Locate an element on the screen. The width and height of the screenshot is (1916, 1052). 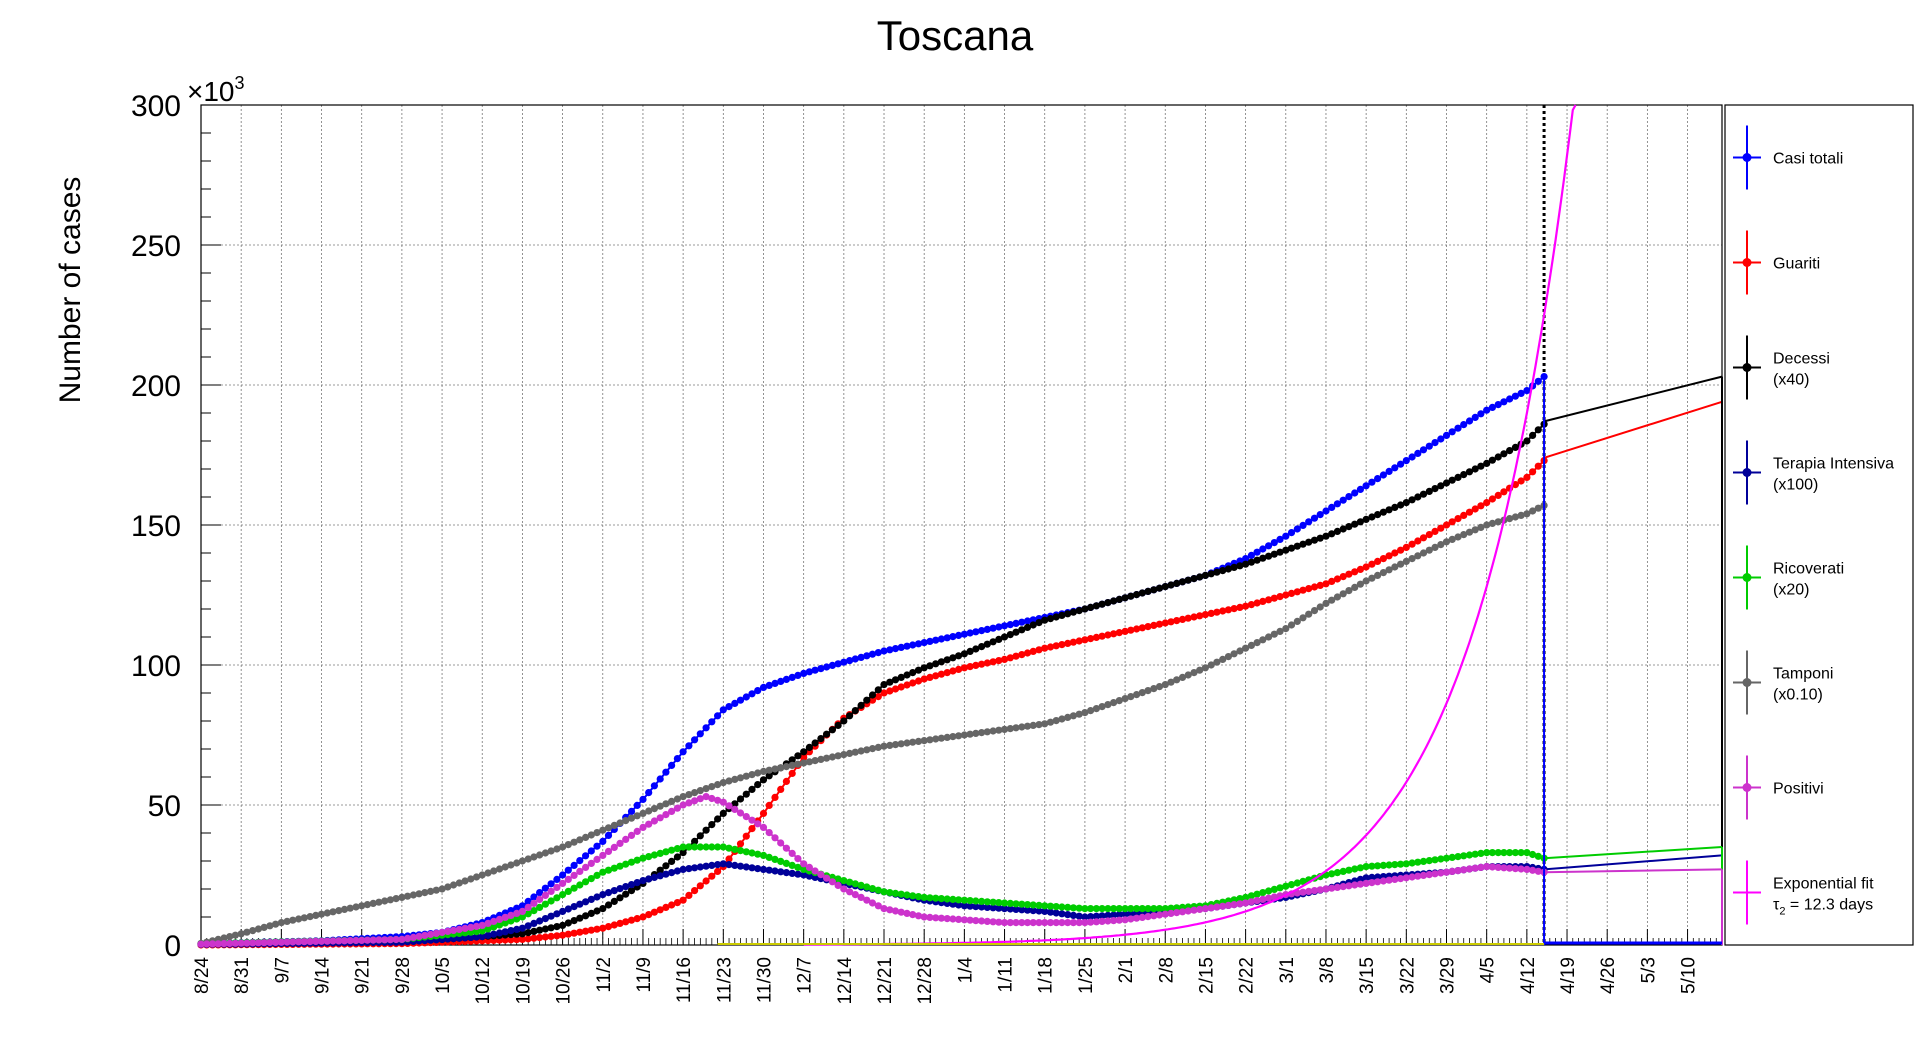
legend-entry: Casi totali is located at coordinates (1788, 157).